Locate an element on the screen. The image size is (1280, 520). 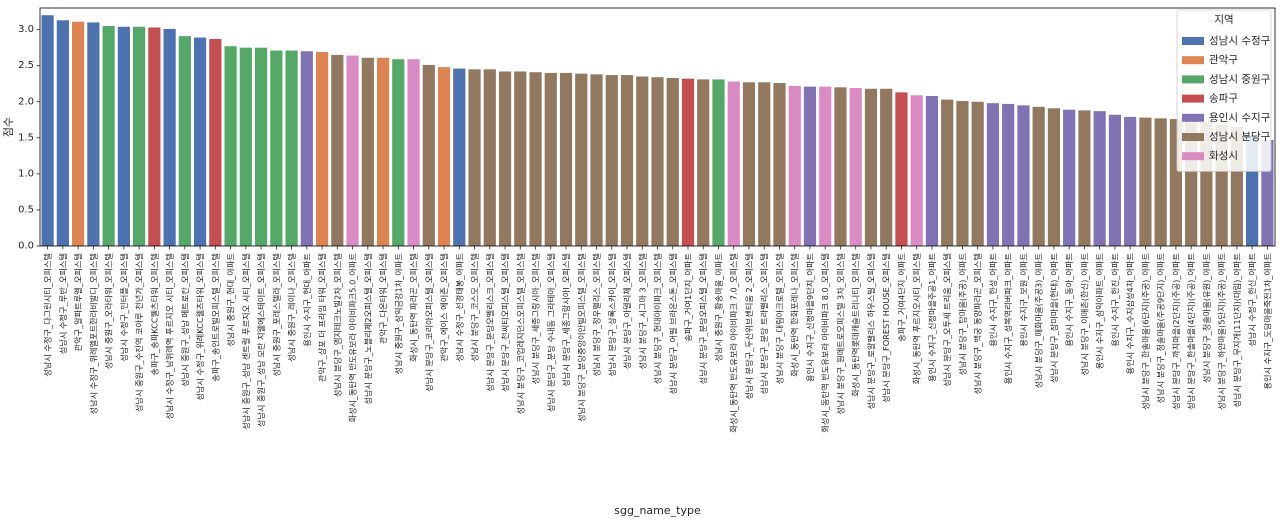
x-tick-label: 화성시_동탄역 반도유보라 아이비파크5.0_아파트 is located at coordinates (353, 338).